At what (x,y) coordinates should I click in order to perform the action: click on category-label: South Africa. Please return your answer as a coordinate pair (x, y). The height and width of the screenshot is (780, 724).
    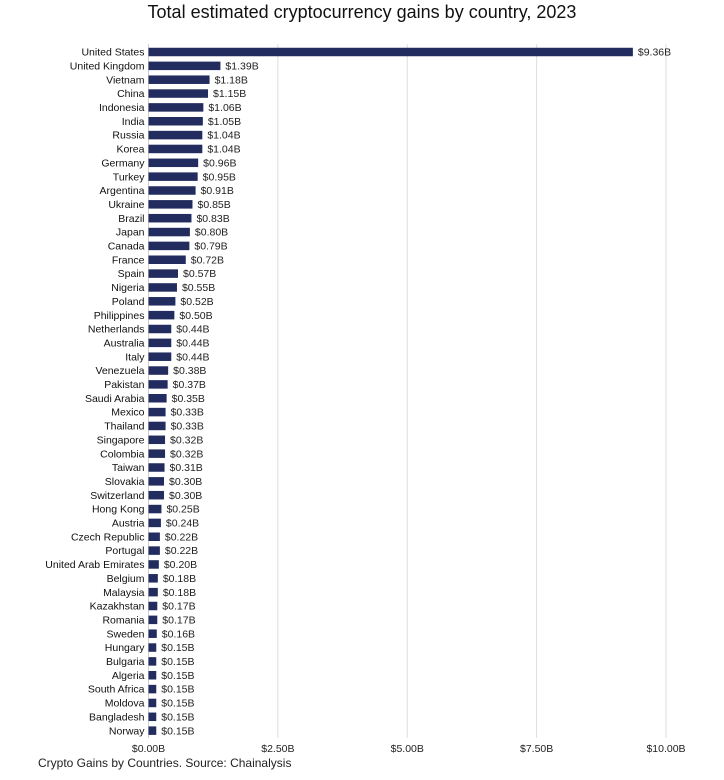
    Looking at the image, I should click on (116, 690).